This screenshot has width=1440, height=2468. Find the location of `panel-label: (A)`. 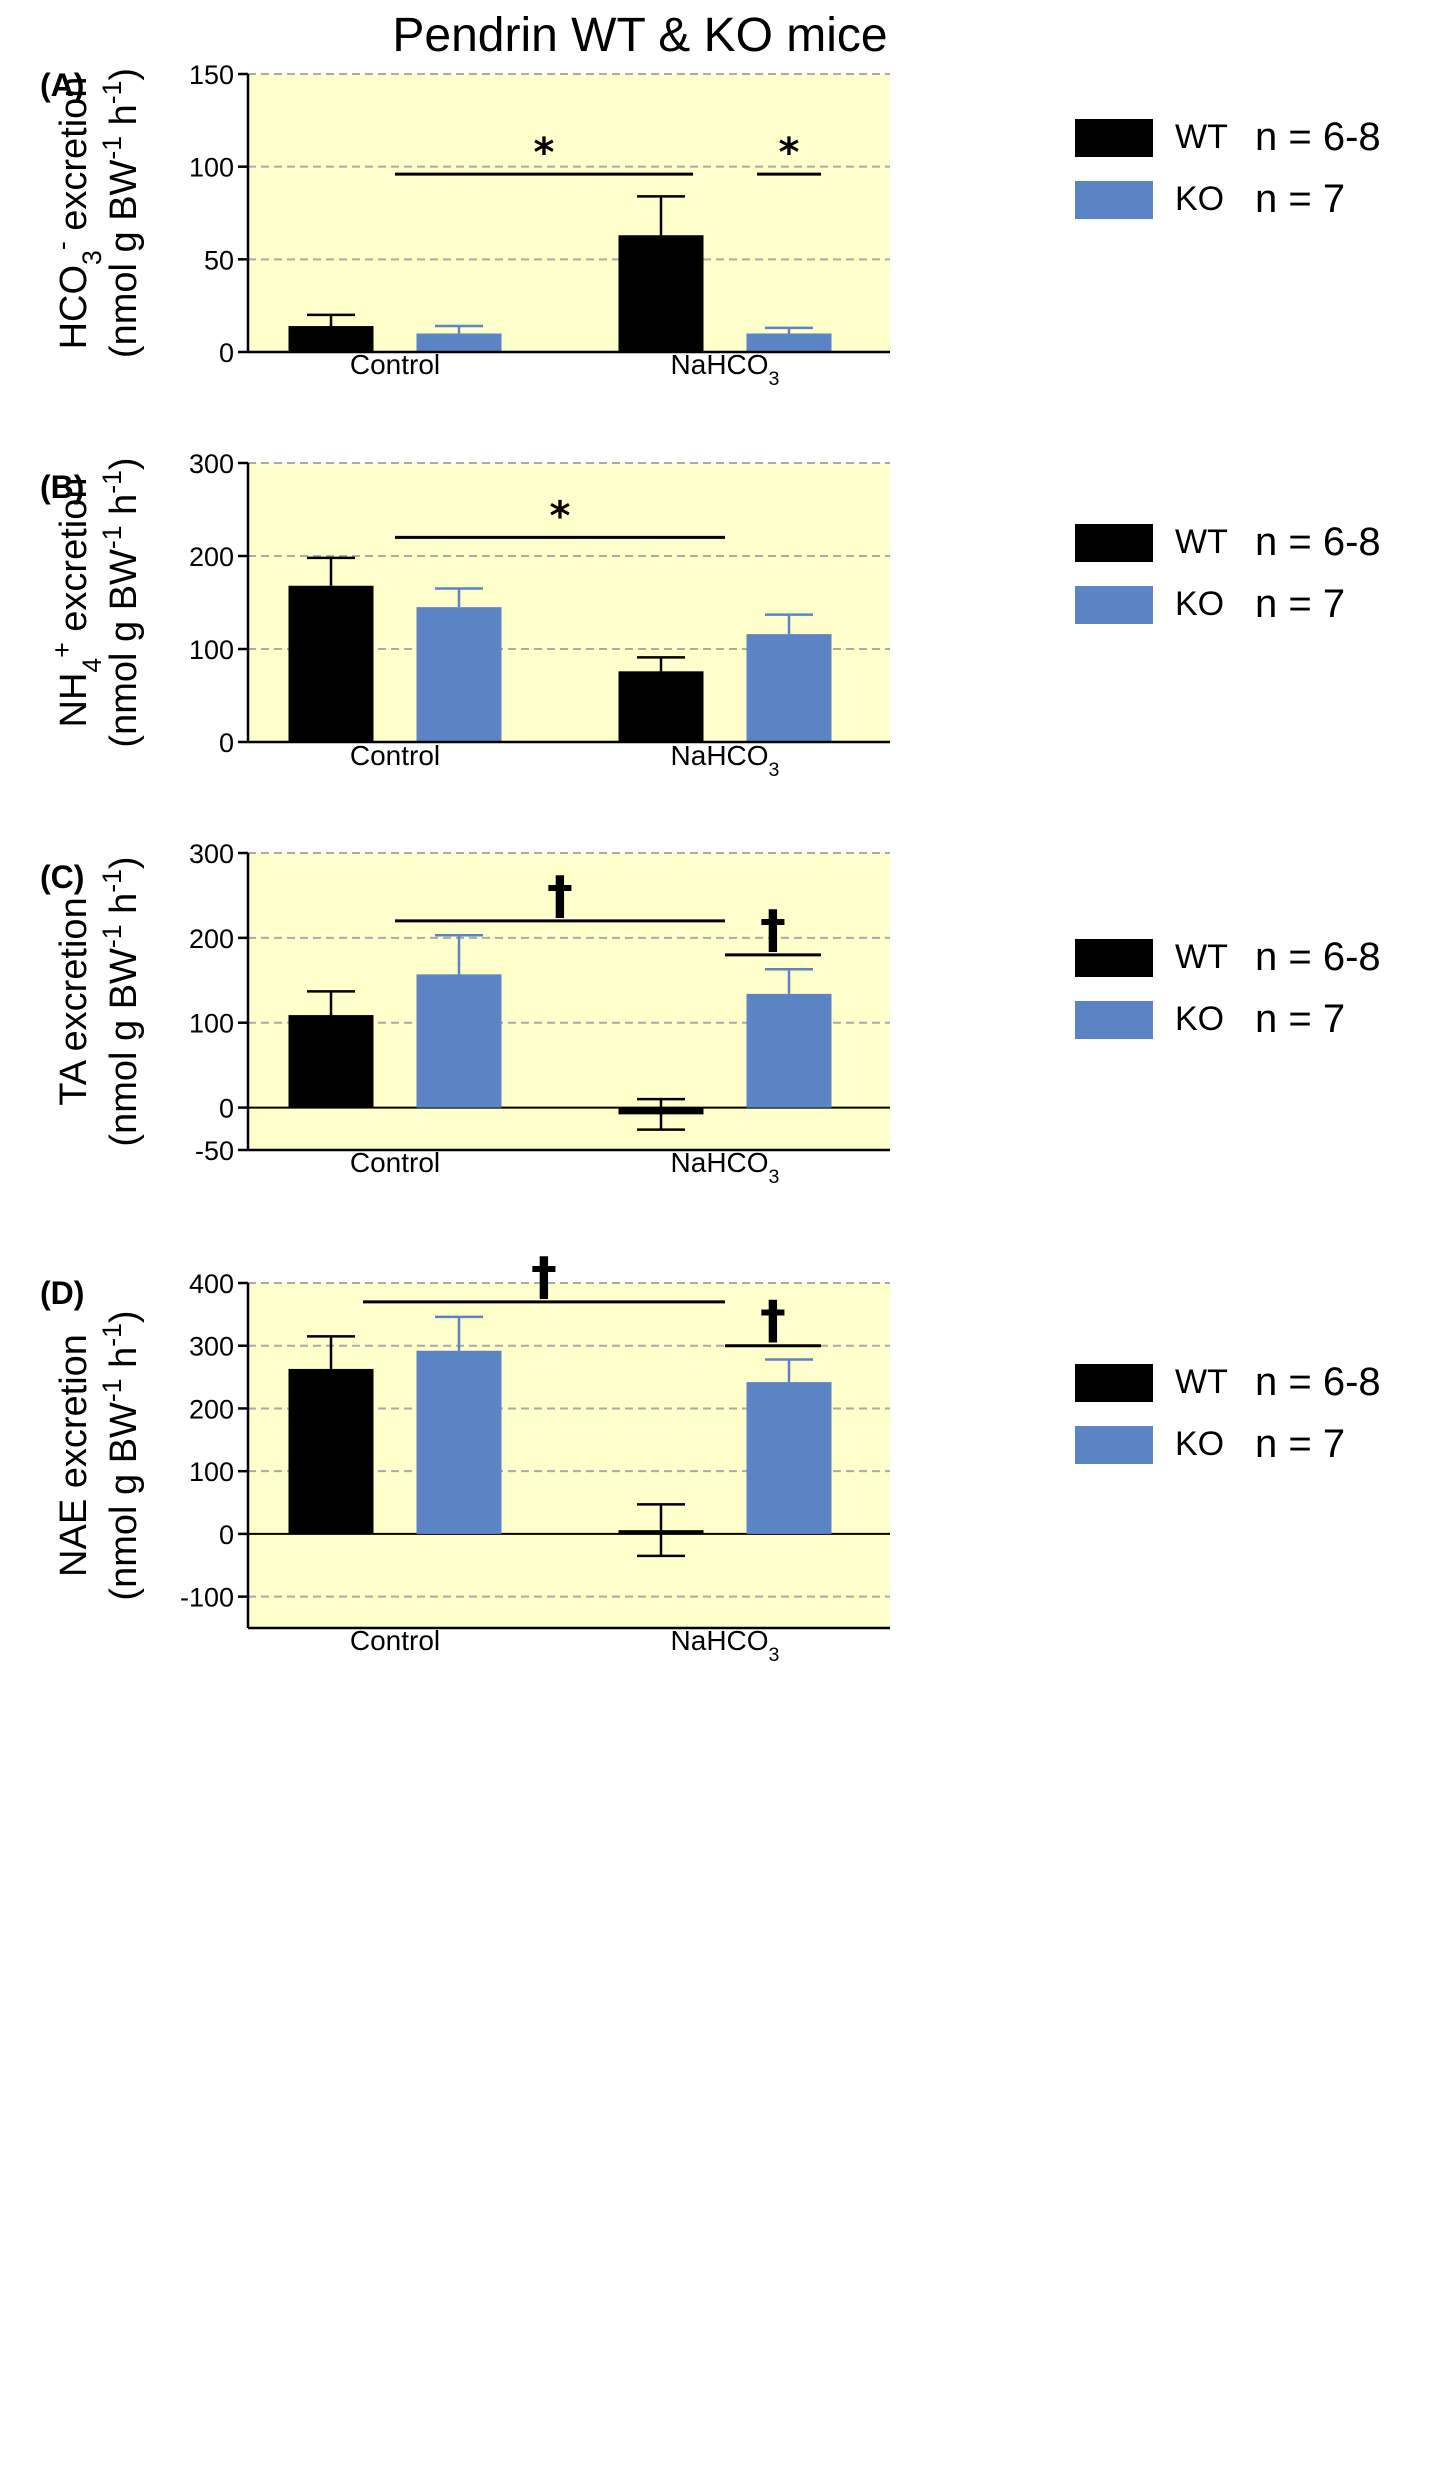

panel-label: (A) is located at coordinates (62, 85).